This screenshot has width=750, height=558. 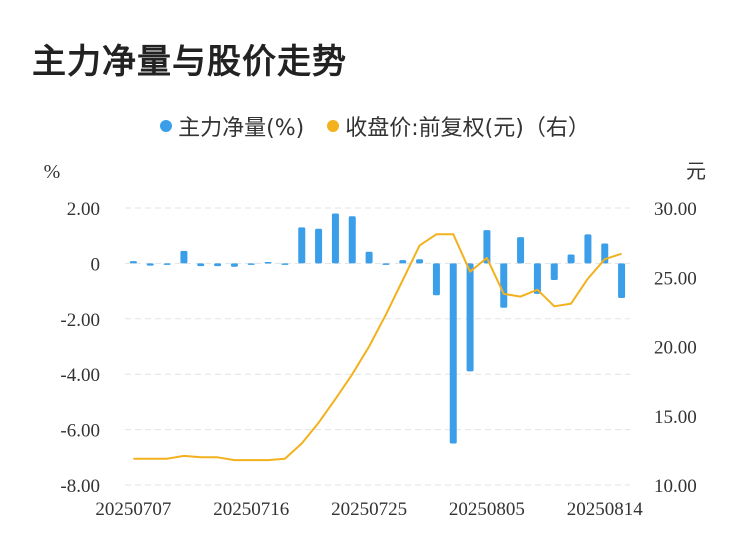 What do you see at coordinates (675, 417) in the screenshot?
I see `right-tick-label: 15.00` at bounding box center [675, 417].